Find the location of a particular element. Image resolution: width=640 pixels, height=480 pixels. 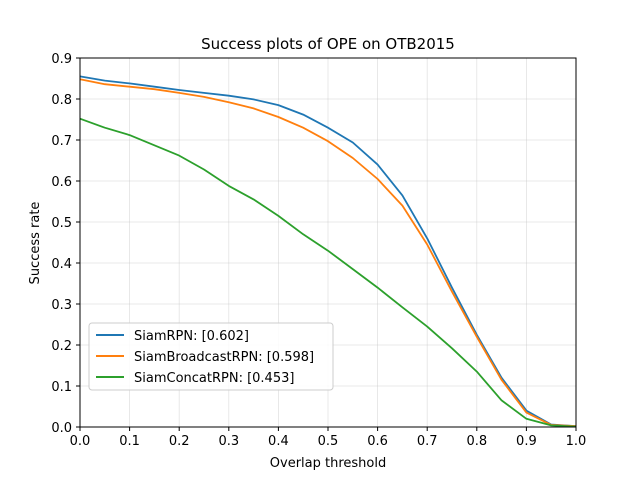

x-tick-label: 0.2 is located at coordinates (179, 441).